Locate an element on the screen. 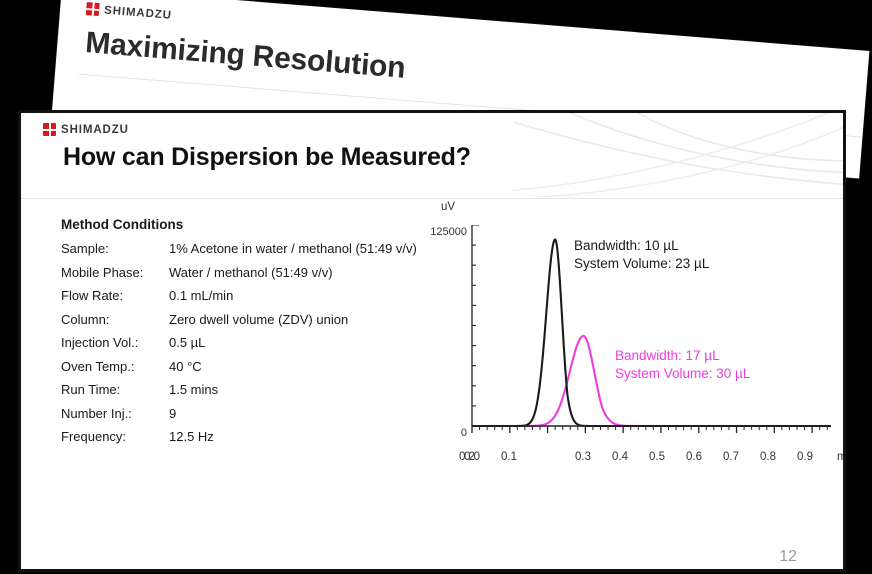 The height and width of the screenshot is (574, 872). y-axis-ticks is located at coordinates (475, 326).